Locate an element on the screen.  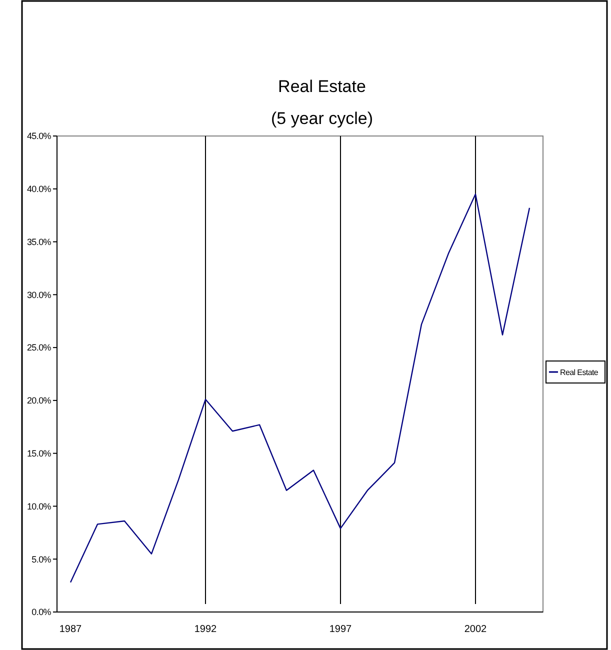
x-tick-label: 1997 is located at coordinates (340, 629).